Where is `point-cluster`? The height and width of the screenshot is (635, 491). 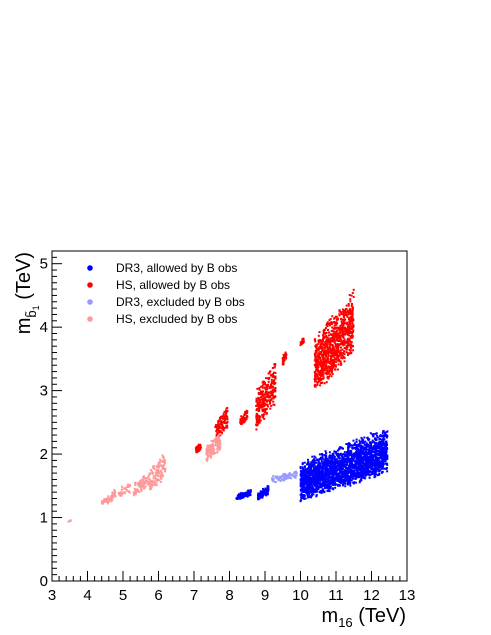 point-cluster is located at coordinates (157, 472).